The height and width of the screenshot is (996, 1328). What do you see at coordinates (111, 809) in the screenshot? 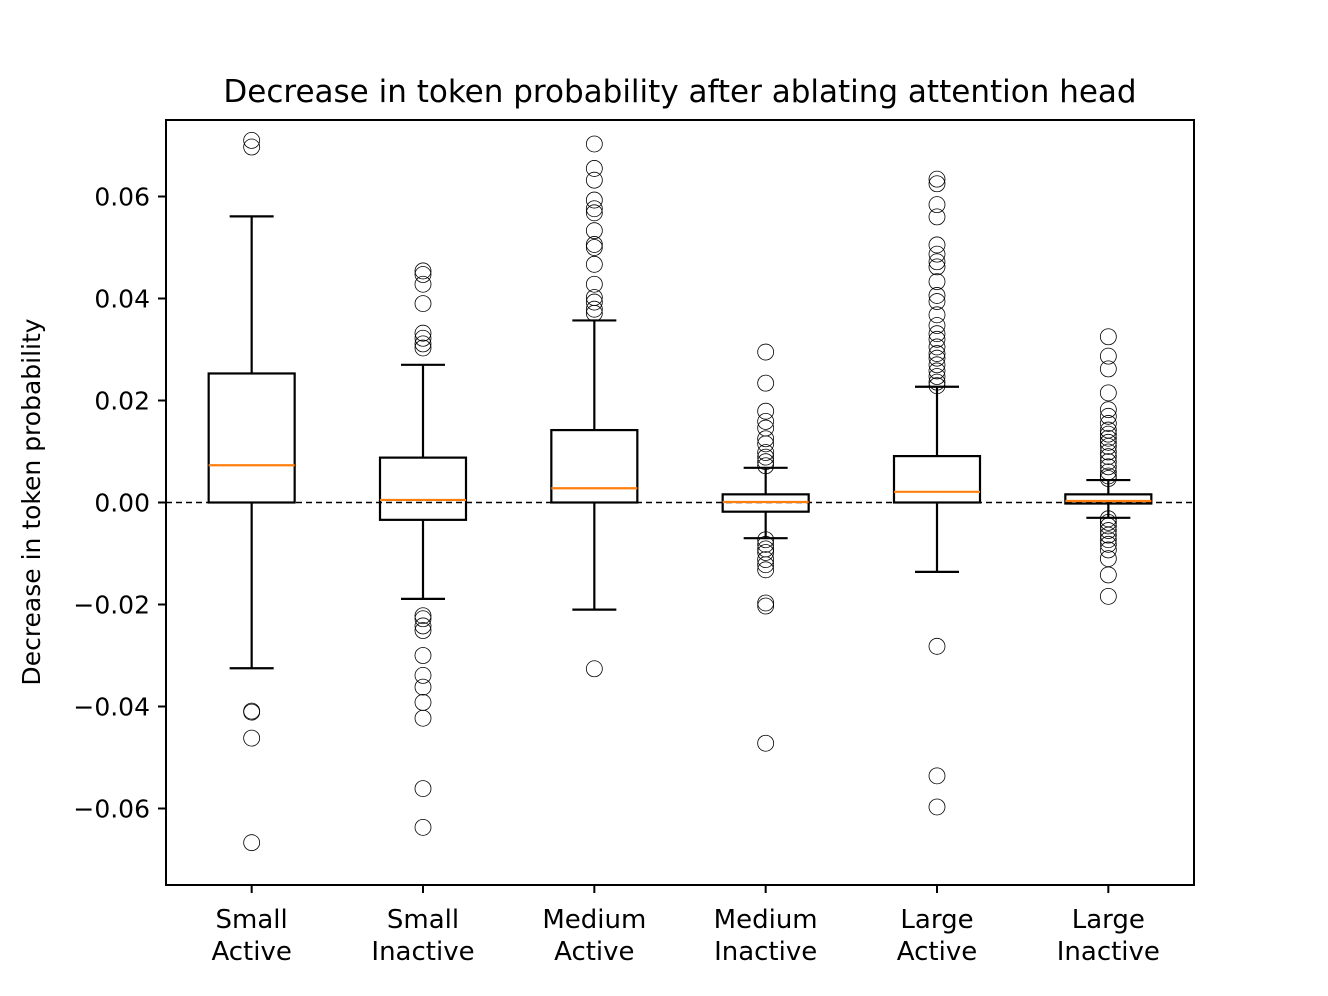
I see `y-tick-label: −0.06` at bounding box center [111, 809].